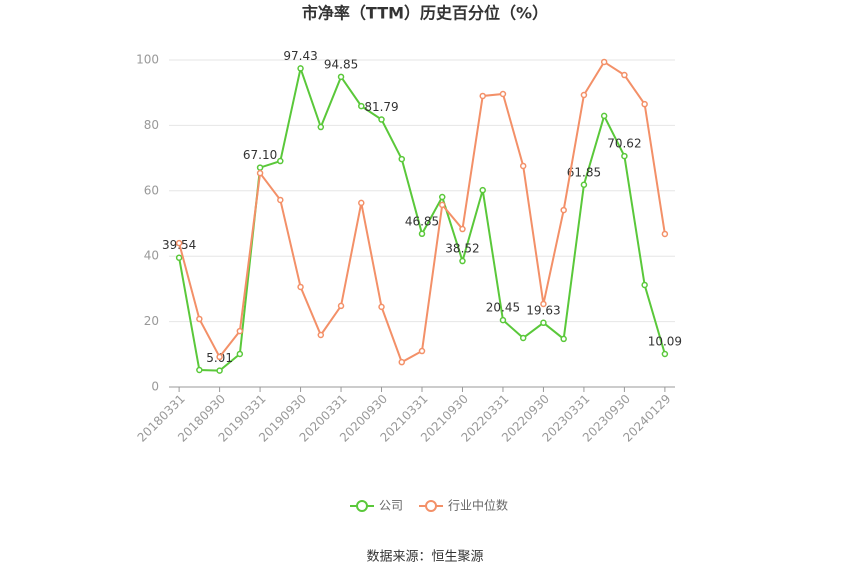 Image resolution: width=850 pixels, height=574 pixels. What do you see at coordinates (543, 310) in the screenshot?
I see `data-label: 19.63` at bounding box center [543, 310].